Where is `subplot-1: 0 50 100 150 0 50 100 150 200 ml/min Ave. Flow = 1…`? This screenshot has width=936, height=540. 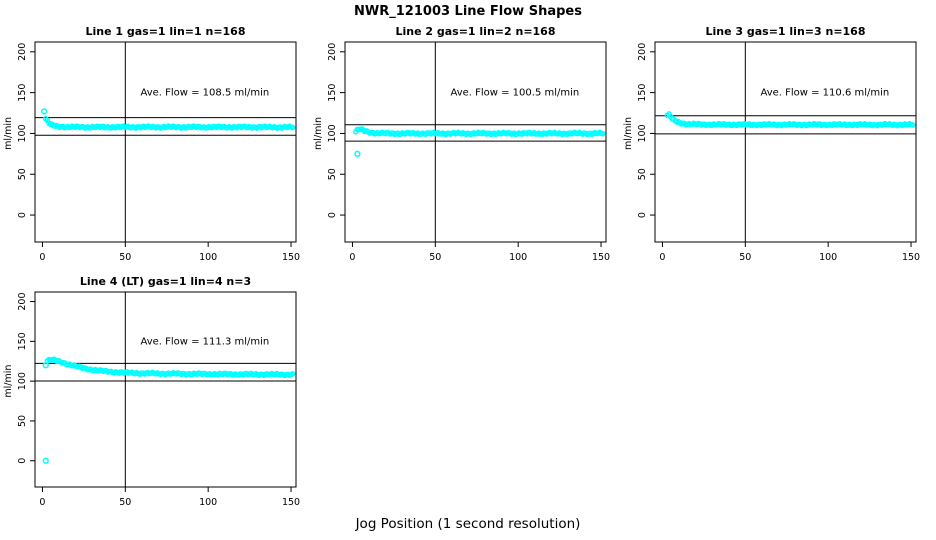 subplot-1: 0 50 100 150 0 50 100 150 200 ml/min Ave. Flow = 1… is located at coordinates (151, 152).